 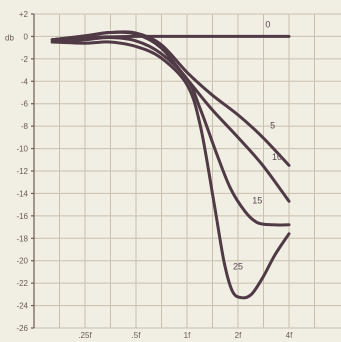 I want to click on y-tick-label: -22, so click(x=22, y=283).